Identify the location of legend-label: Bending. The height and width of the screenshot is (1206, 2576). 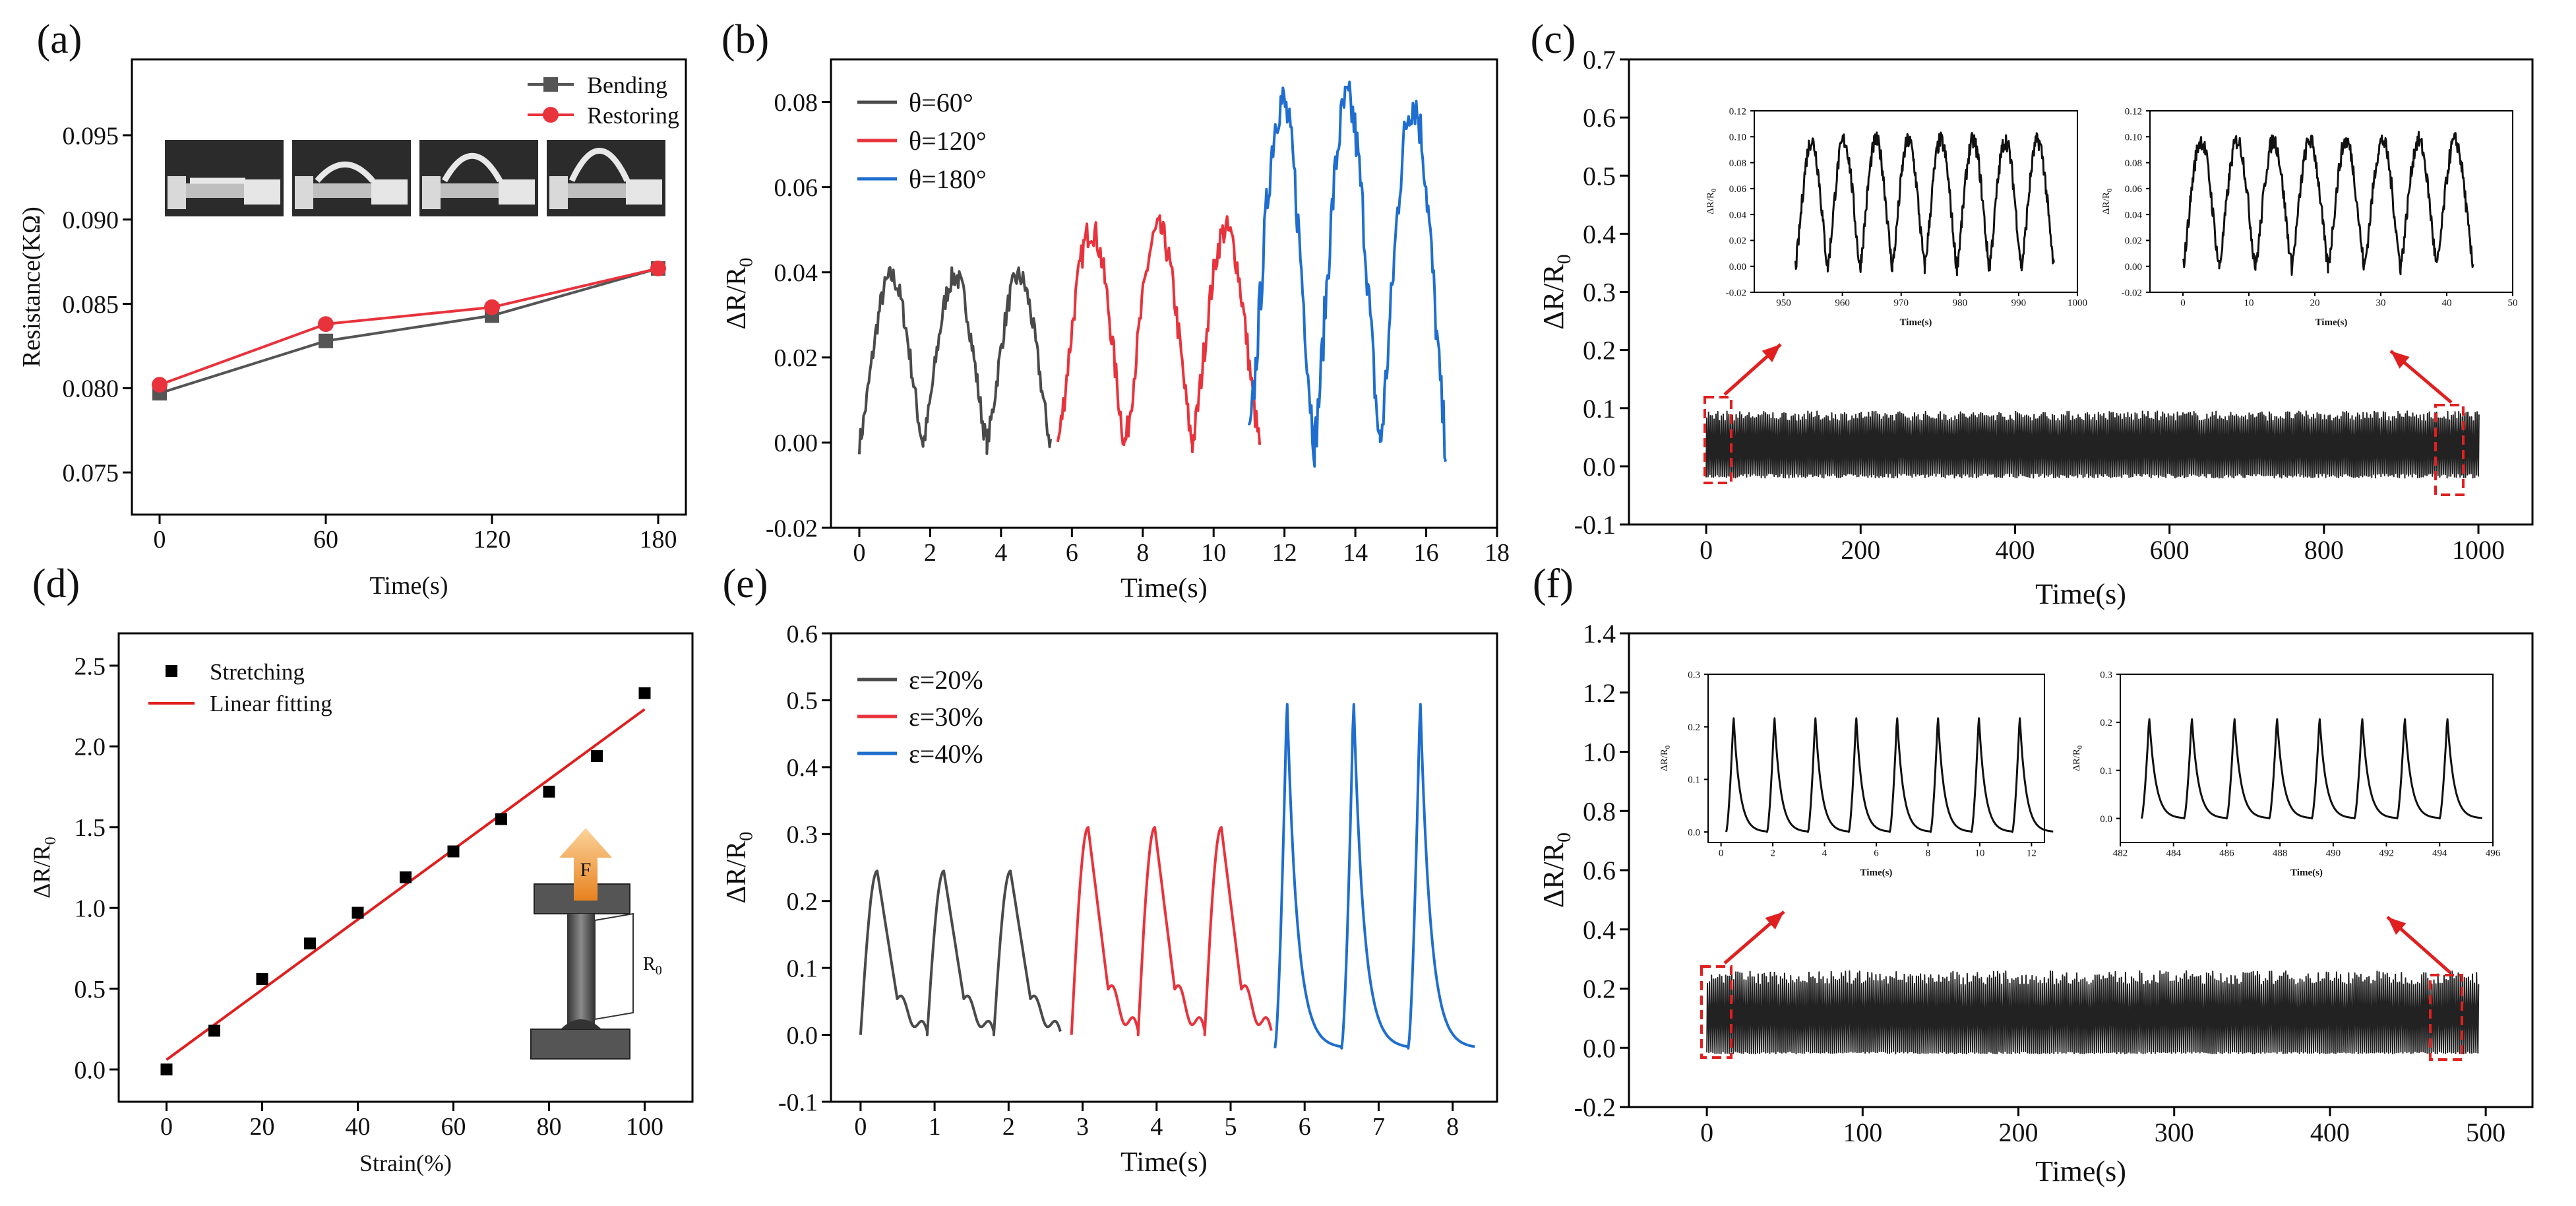
(627, 85).